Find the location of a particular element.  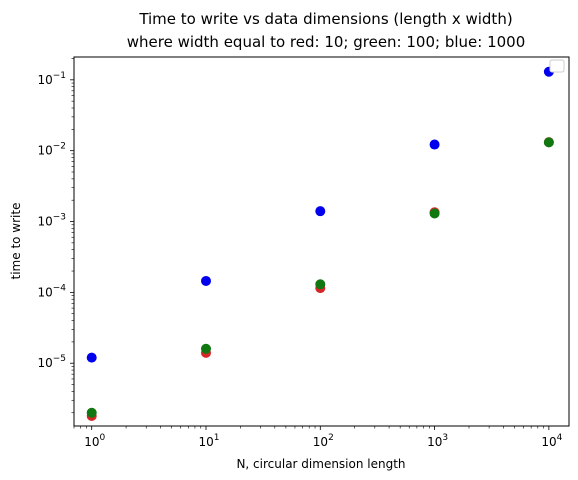

y-tick-label: 10⁻³ is located at coordinates (51, 221).